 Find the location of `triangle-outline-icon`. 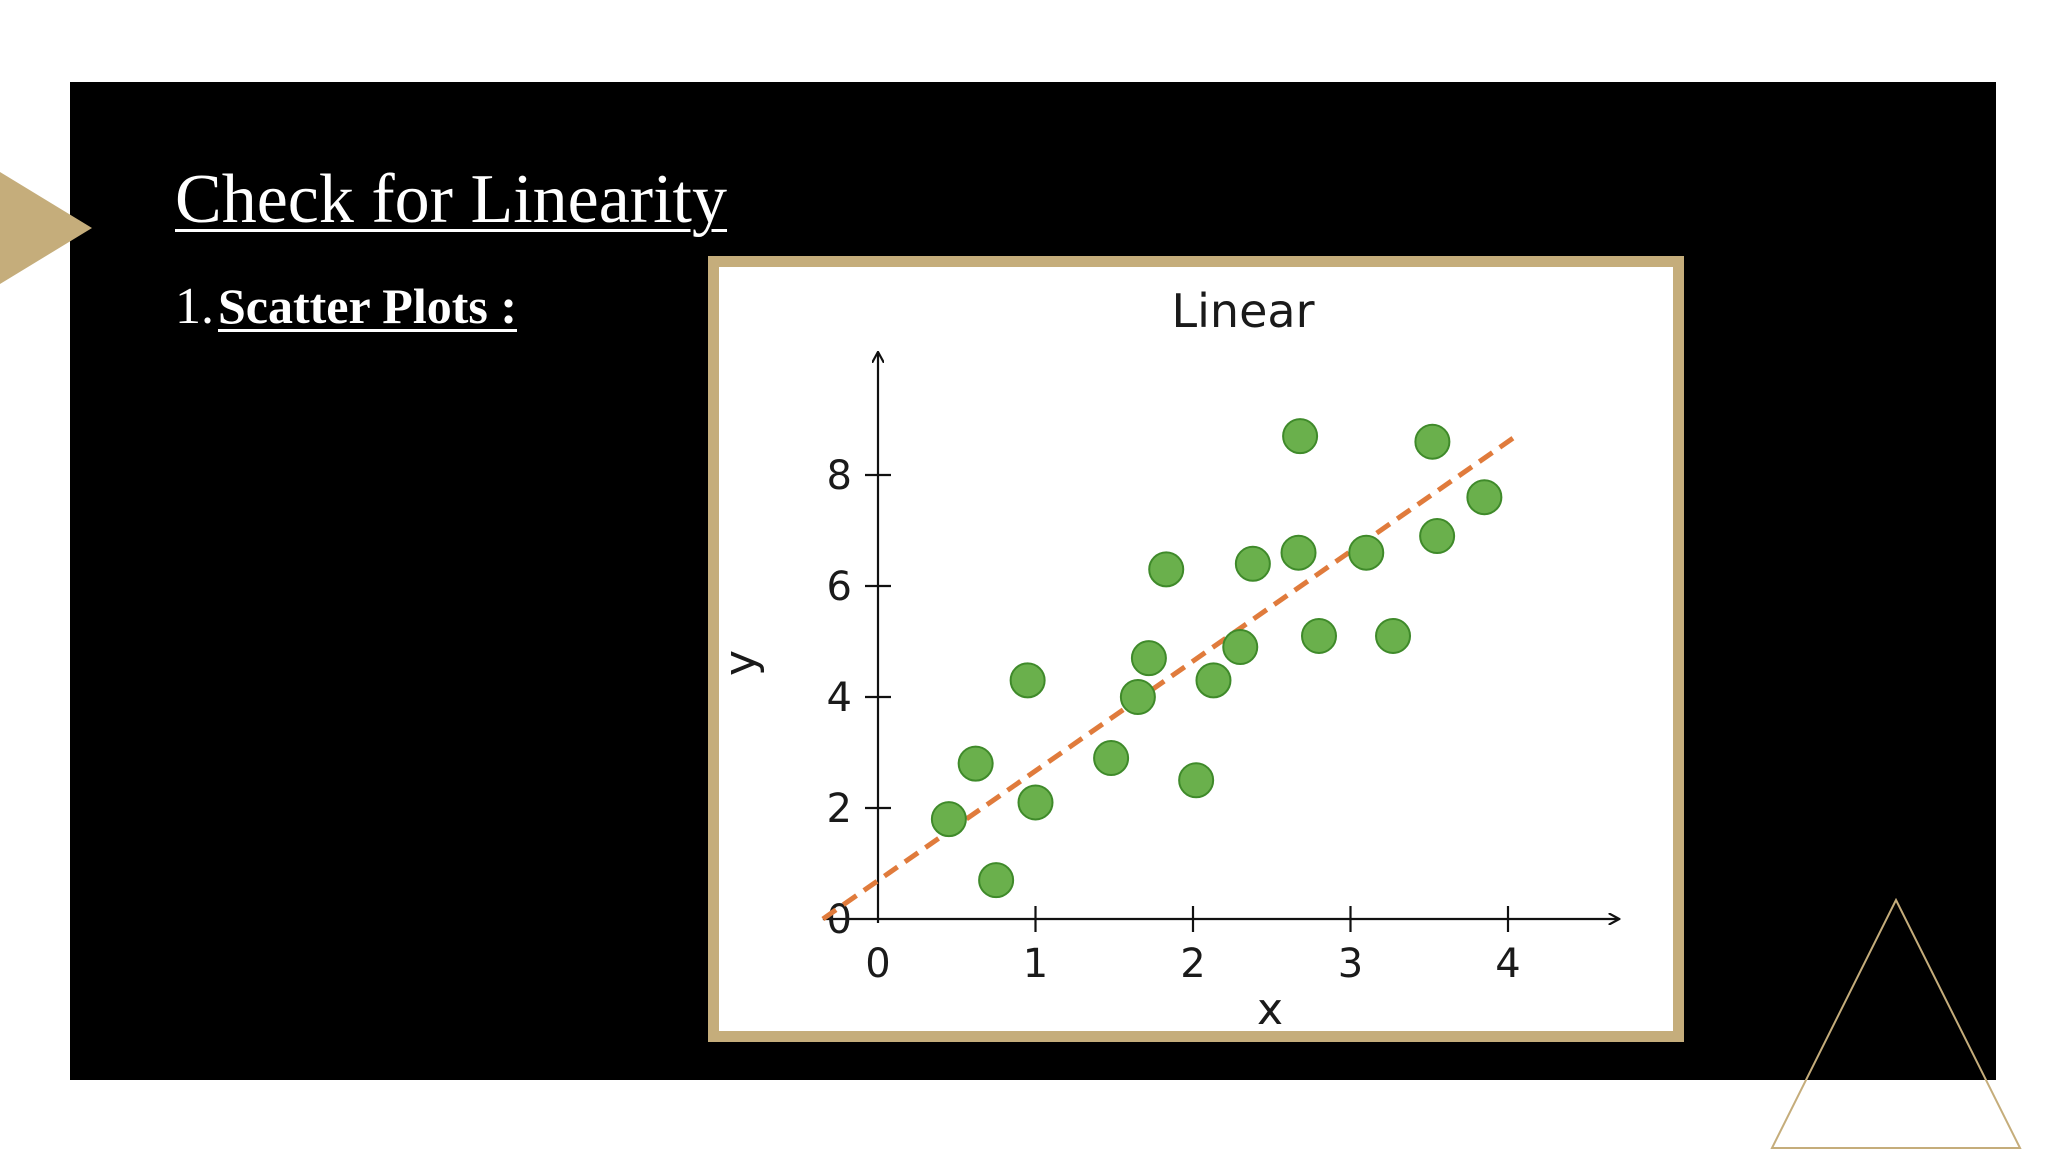

triangle-outline-icon is located at coordinates (1896, 1023).